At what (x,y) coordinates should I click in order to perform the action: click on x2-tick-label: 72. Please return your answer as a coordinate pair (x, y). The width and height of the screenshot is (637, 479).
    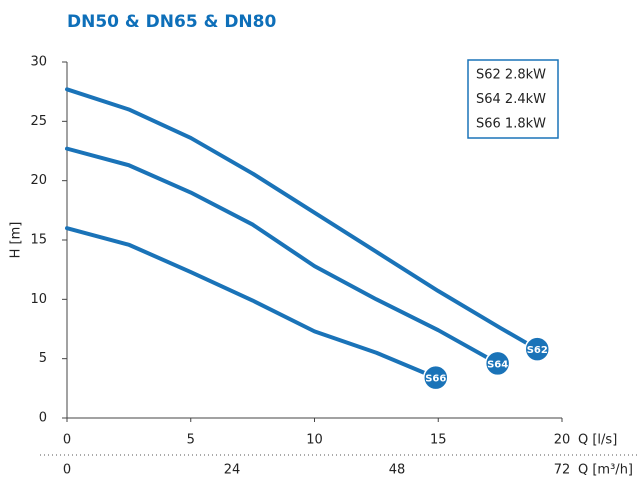
    Looking at the image, I should click on (562, 470).